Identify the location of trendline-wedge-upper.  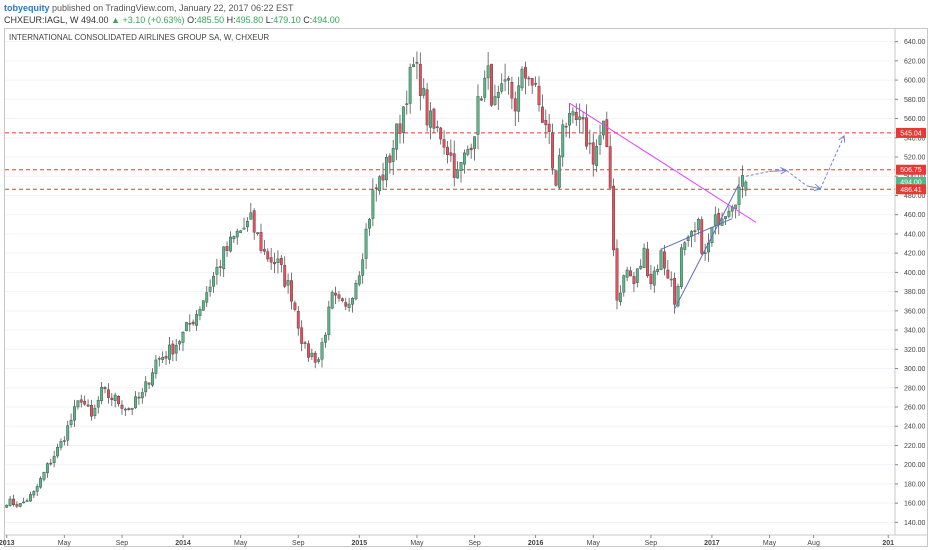
(696, 234).